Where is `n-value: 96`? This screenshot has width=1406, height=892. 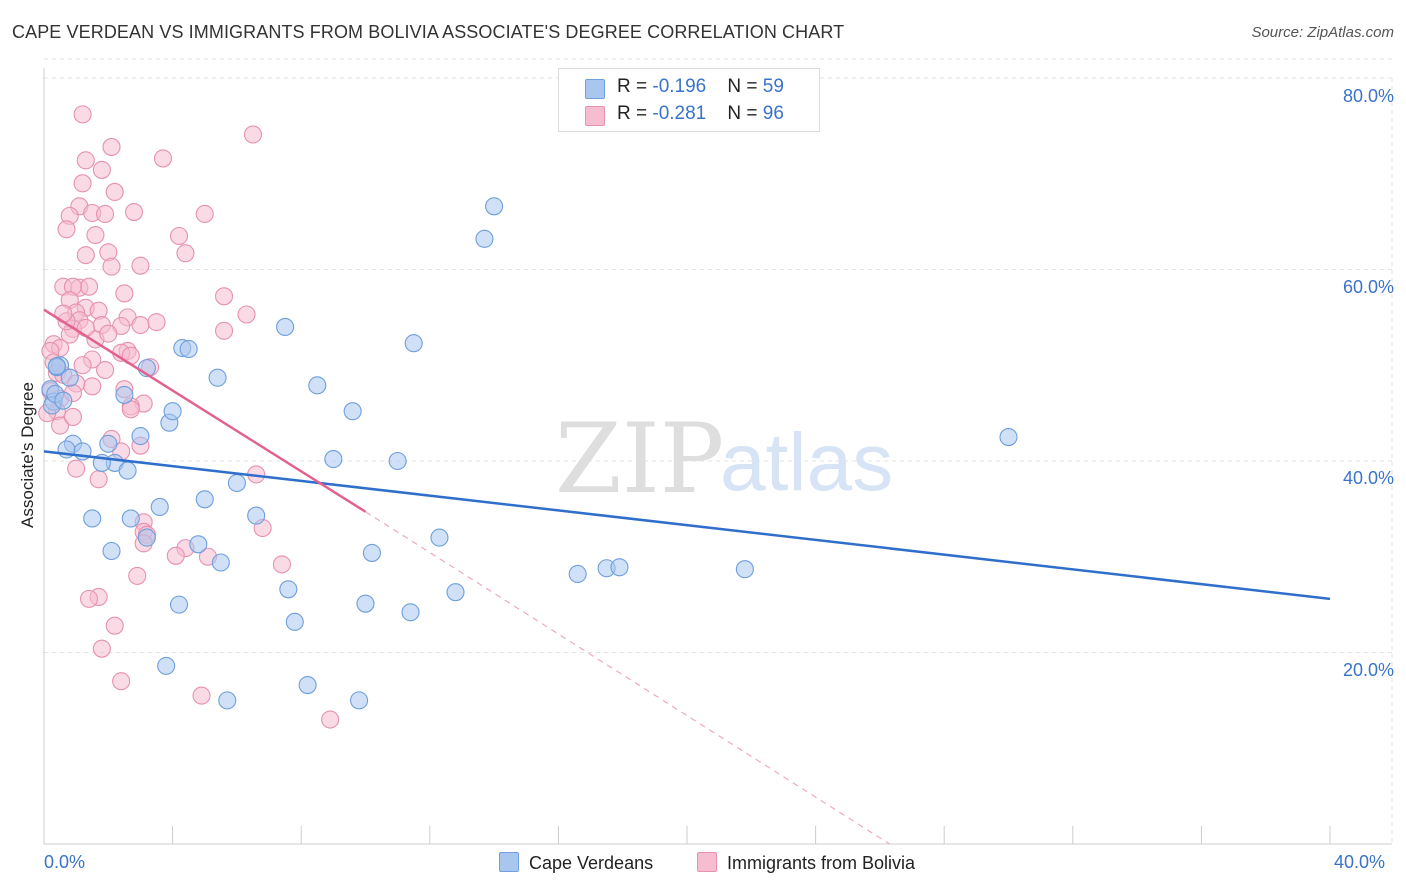
n-value: 96 is located at coordinates (773, 113).